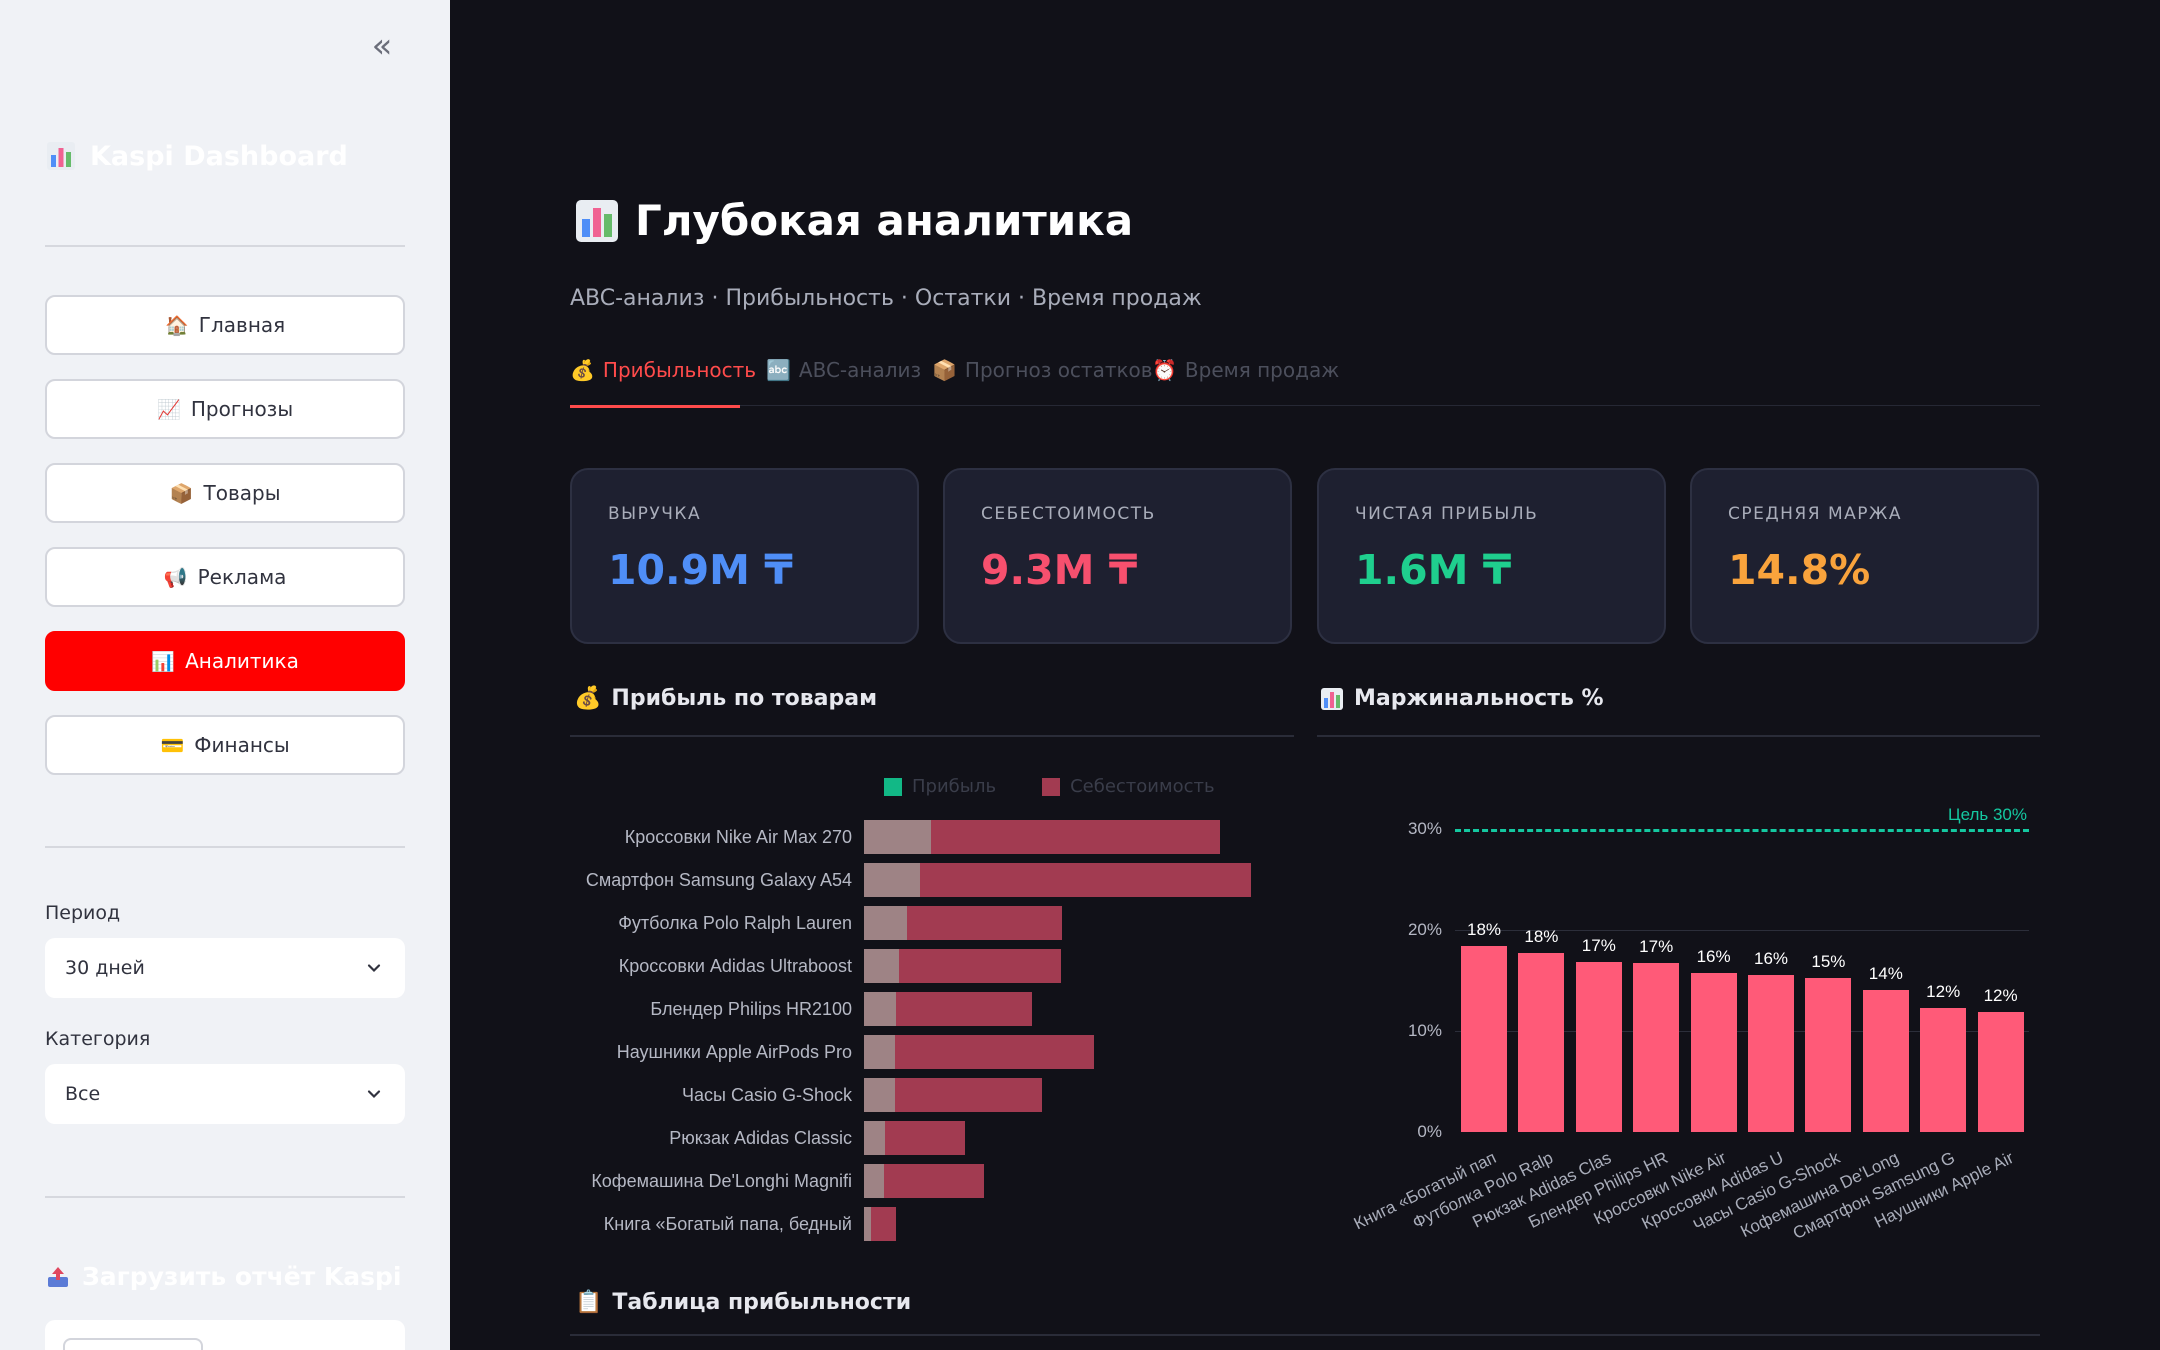 The width and height of the screenshot is (2160, 1350). I want to click on gridline, so click(1742, 1031).